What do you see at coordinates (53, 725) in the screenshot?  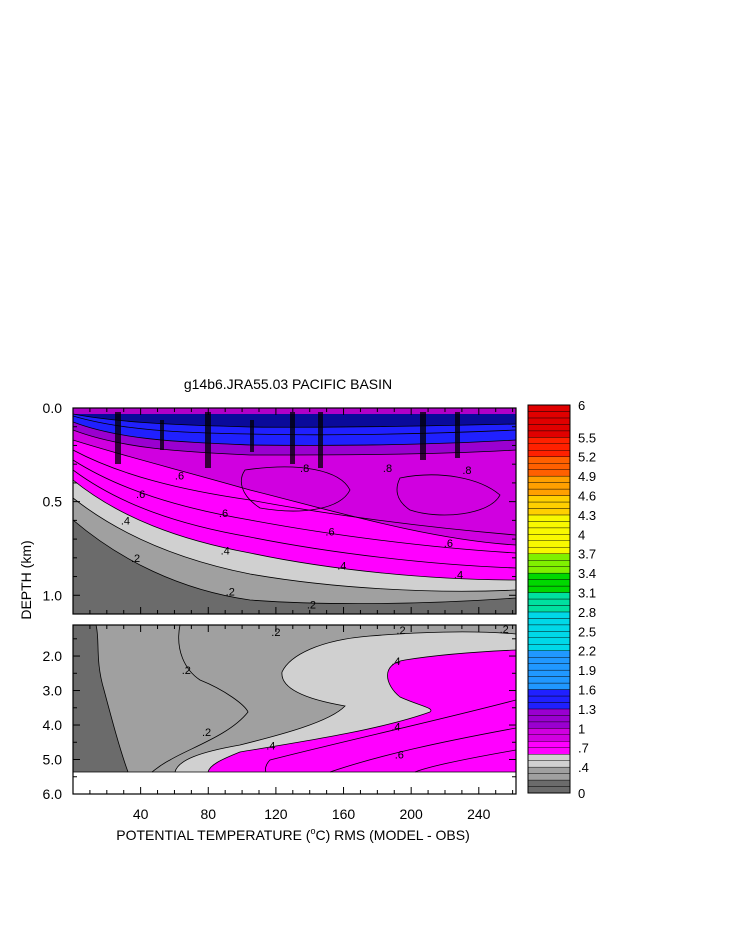 I see `y-tick-label: 4.0` at bounding box center [53, 725].